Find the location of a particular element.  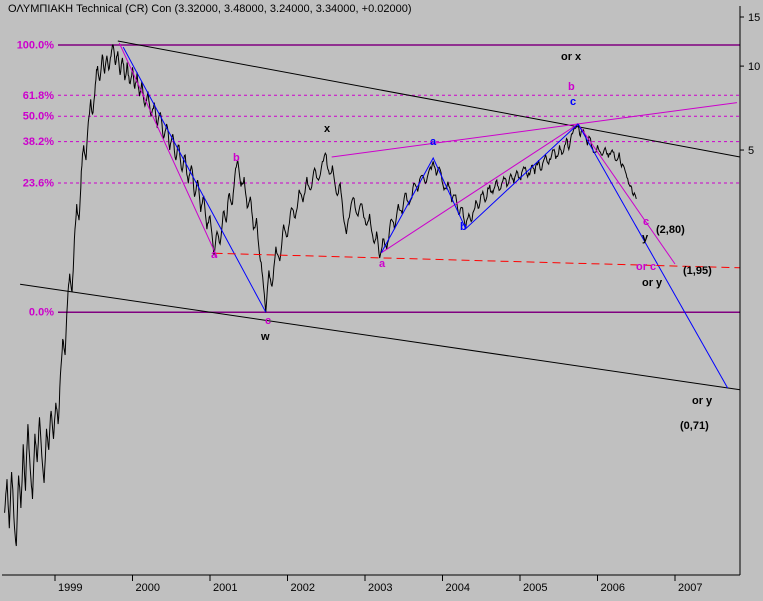

y-tick-label: 10 is located at coordinates (754, 67).